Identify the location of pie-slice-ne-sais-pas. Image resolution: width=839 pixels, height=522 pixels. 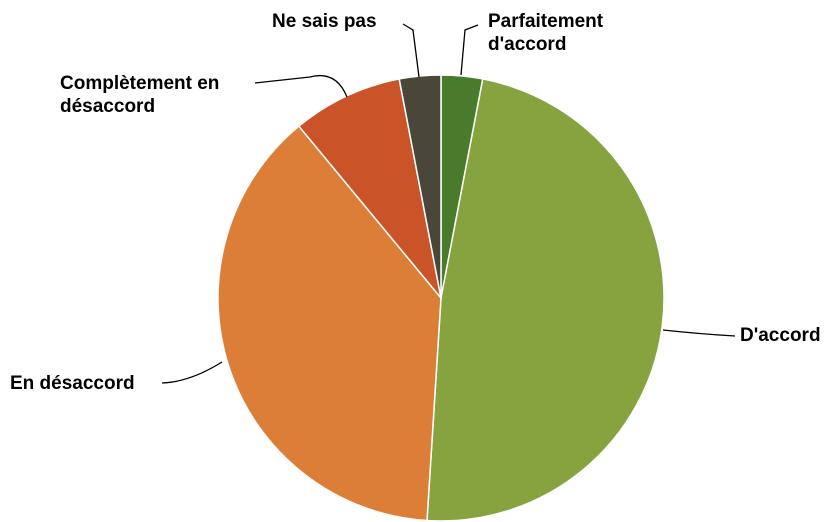
(420, 186).